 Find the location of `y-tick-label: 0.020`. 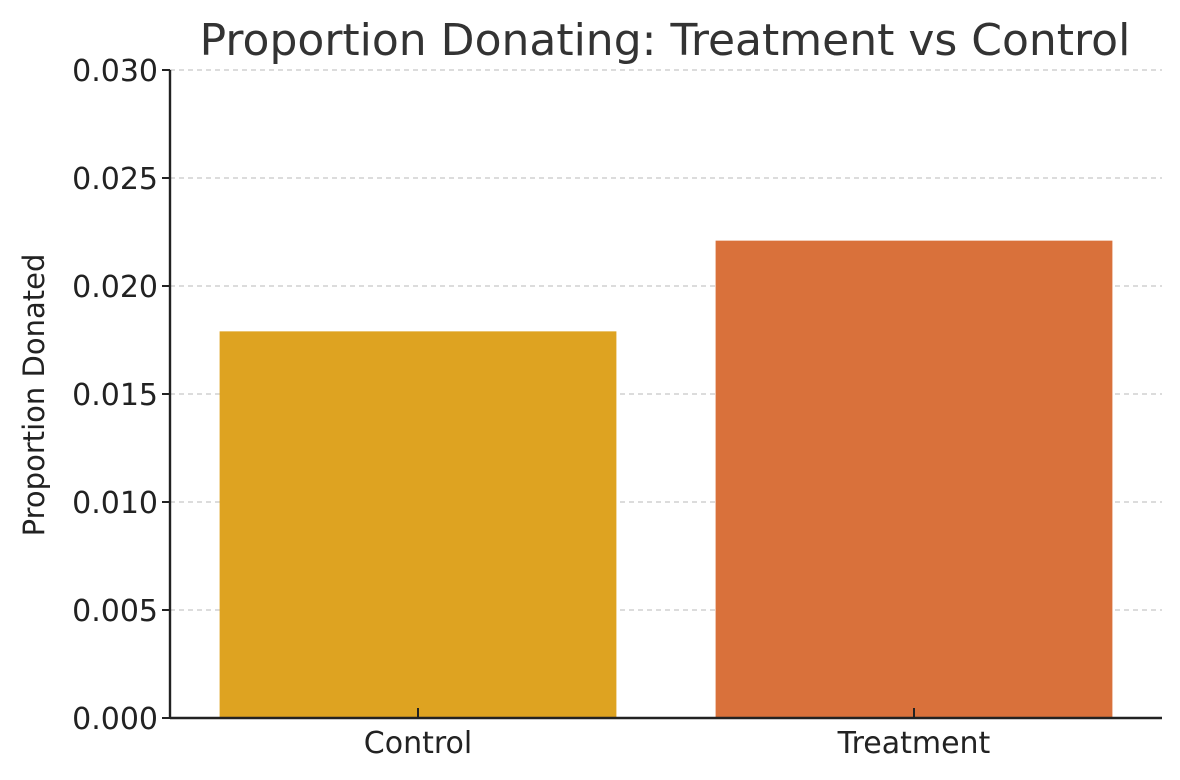

y-tick-label: 0.020 is located at coordinates (115, 287).